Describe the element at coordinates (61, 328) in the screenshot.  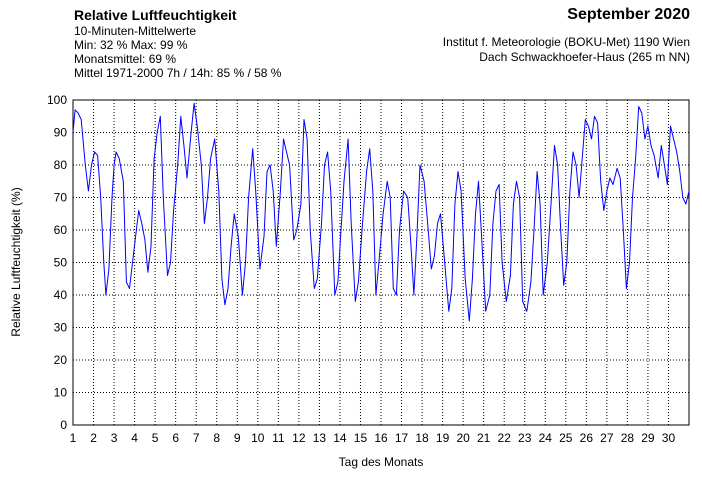
I see `y-tick-label: 30` at that location.